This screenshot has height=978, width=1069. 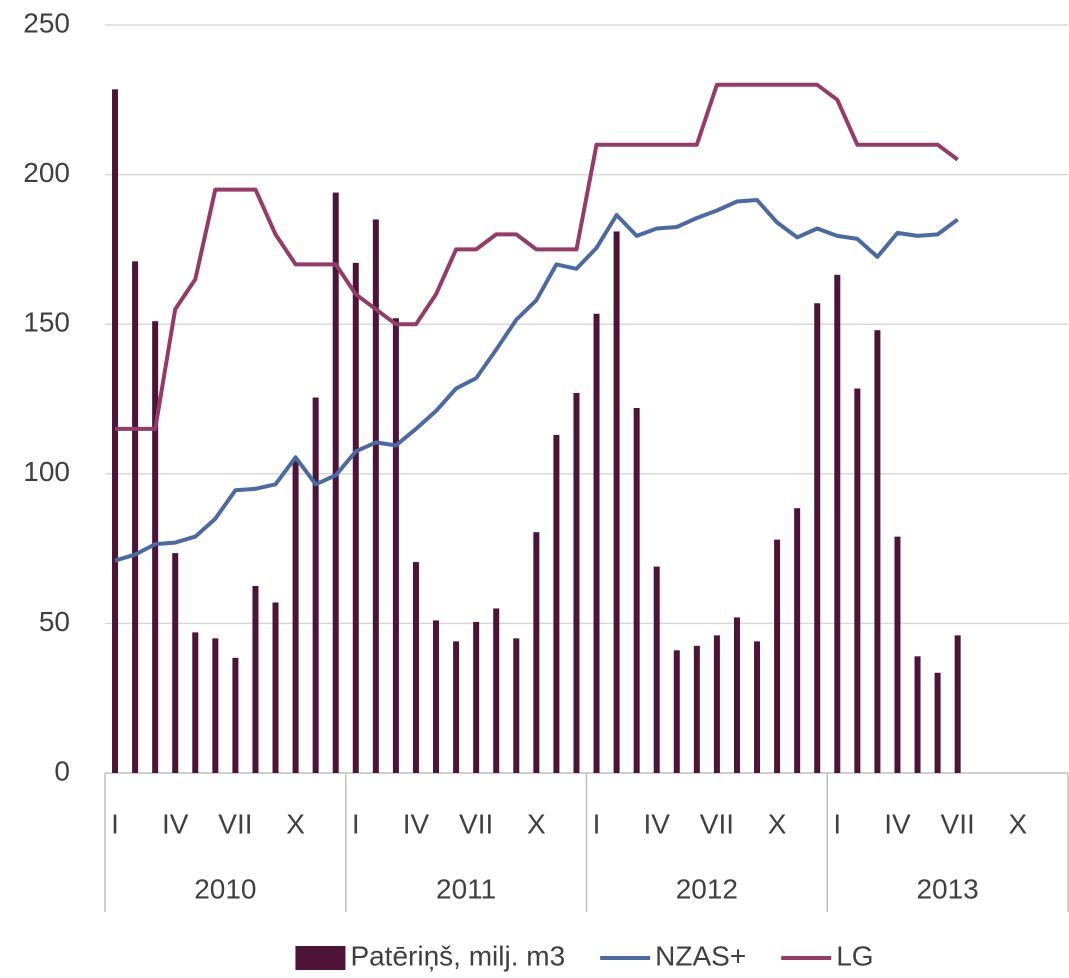 I want to click on legend-label: NZAS+, so click(x=700, y=955).